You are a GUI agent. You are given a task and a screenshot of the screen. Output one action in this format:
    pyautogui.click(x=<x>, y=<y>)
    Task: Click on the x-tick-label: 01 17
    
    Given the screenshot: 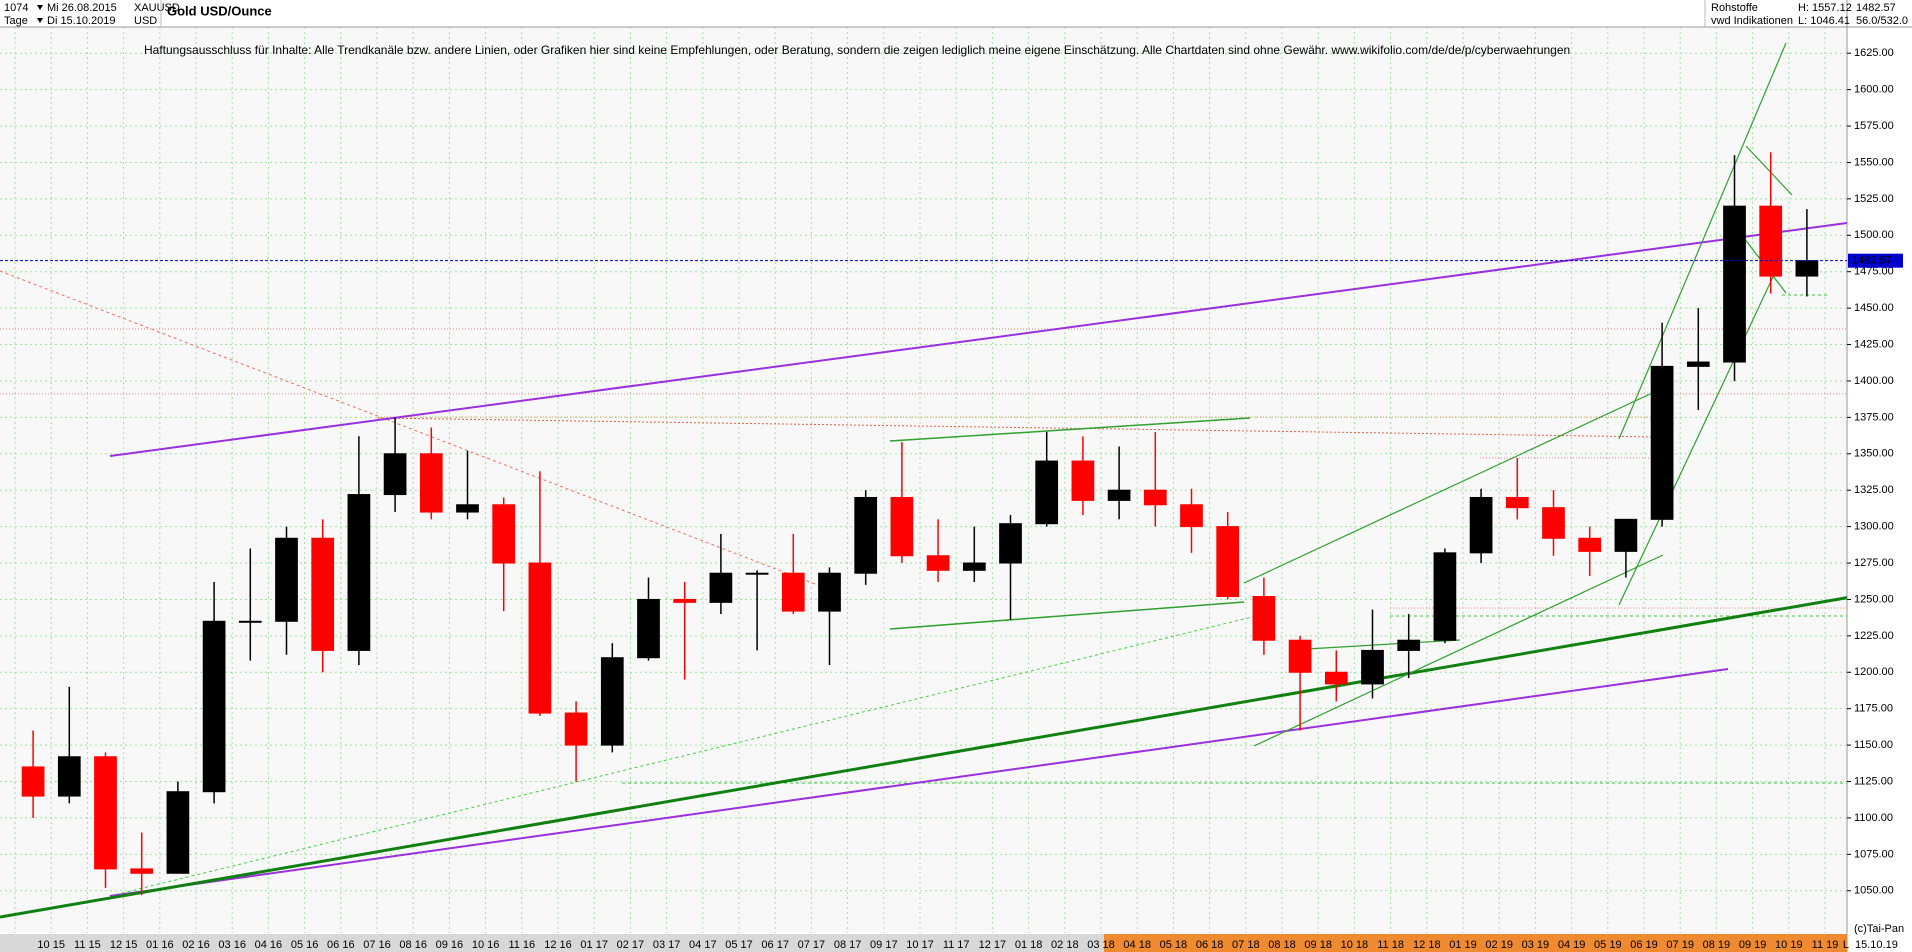 What is the action you would take?
    pyautogui.click(x=594, y=945)
    